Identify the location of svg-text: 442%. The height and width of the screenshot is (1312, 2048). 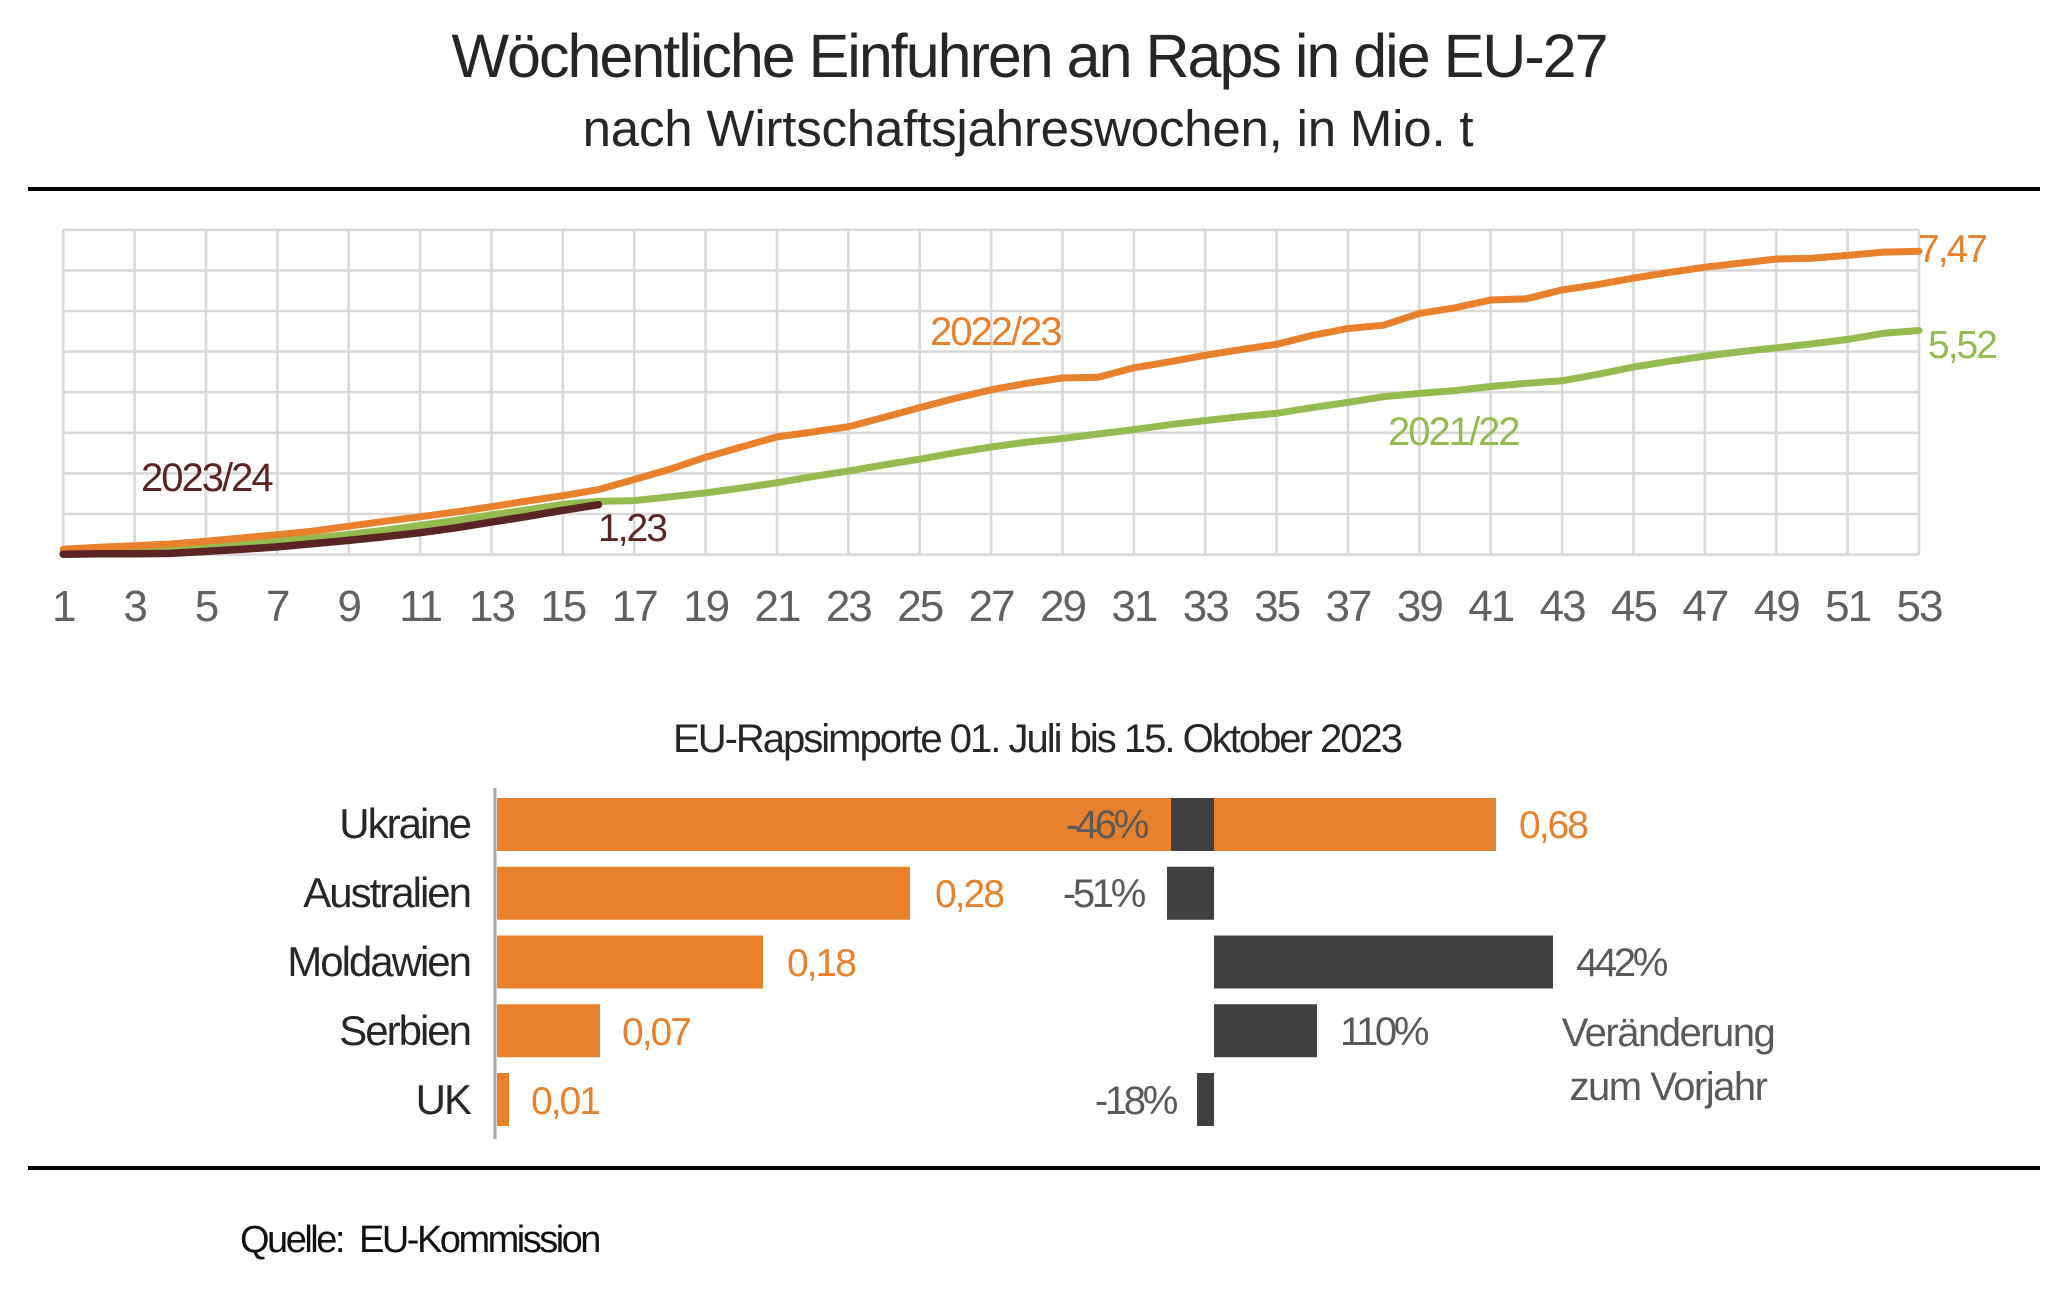
(1622, 963).